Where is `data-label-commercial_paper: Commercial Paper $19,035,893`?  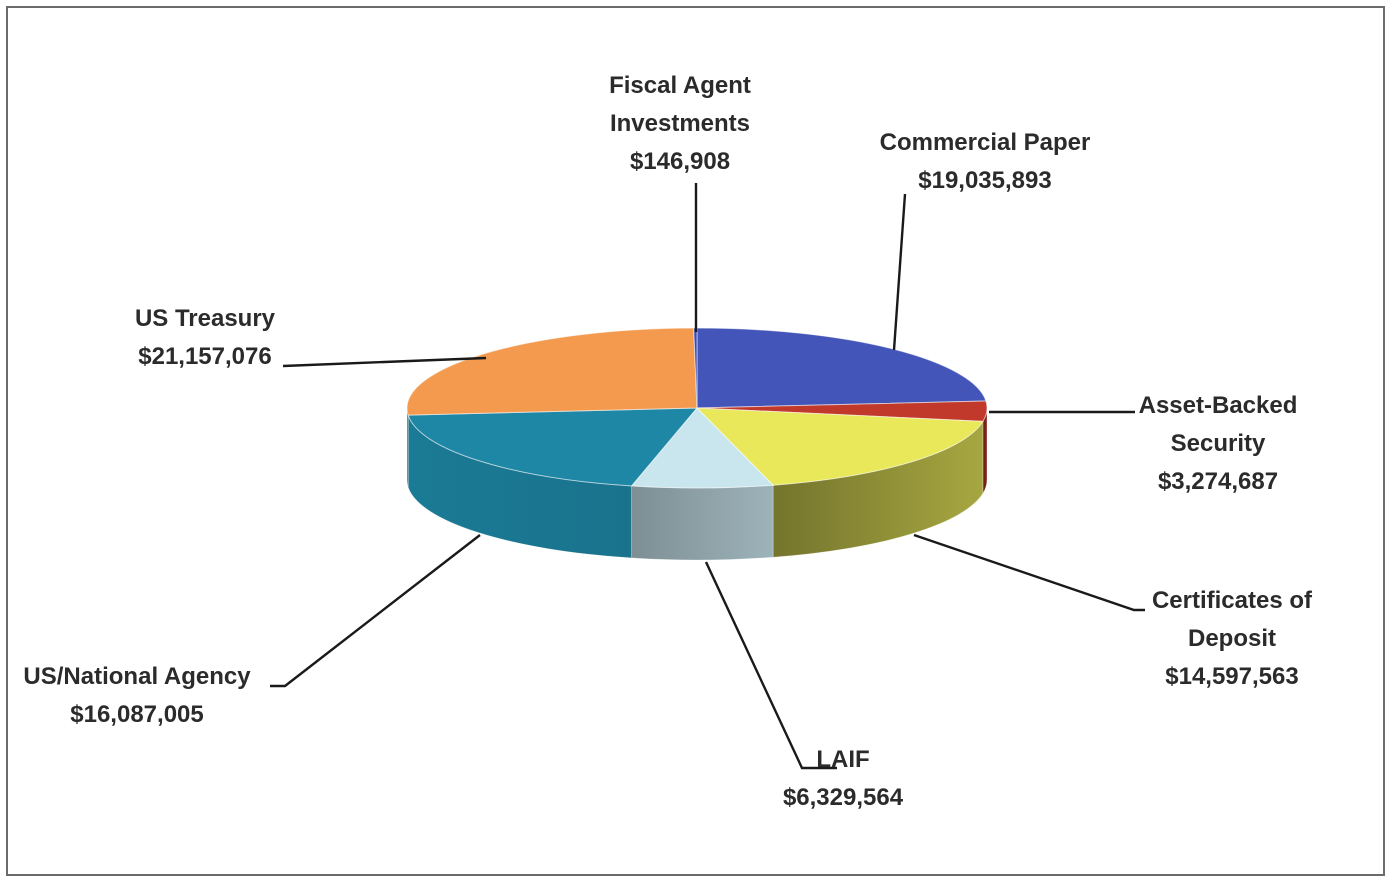
data-label-commercial_paper: Commercial Paper $19,035,893 is located at coordinates (985, 162).